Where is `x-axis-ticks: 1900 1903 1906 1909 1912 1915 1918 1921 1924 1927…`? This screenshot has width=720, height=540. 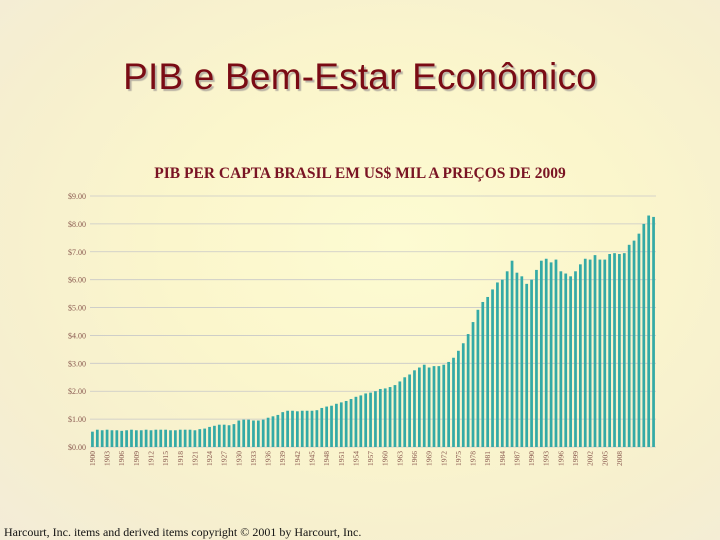
x-axis-ticks: 1900 1903 1906 1909 1912 1915 1918 1921 1924 1927… is located at coordinates (356, 458).